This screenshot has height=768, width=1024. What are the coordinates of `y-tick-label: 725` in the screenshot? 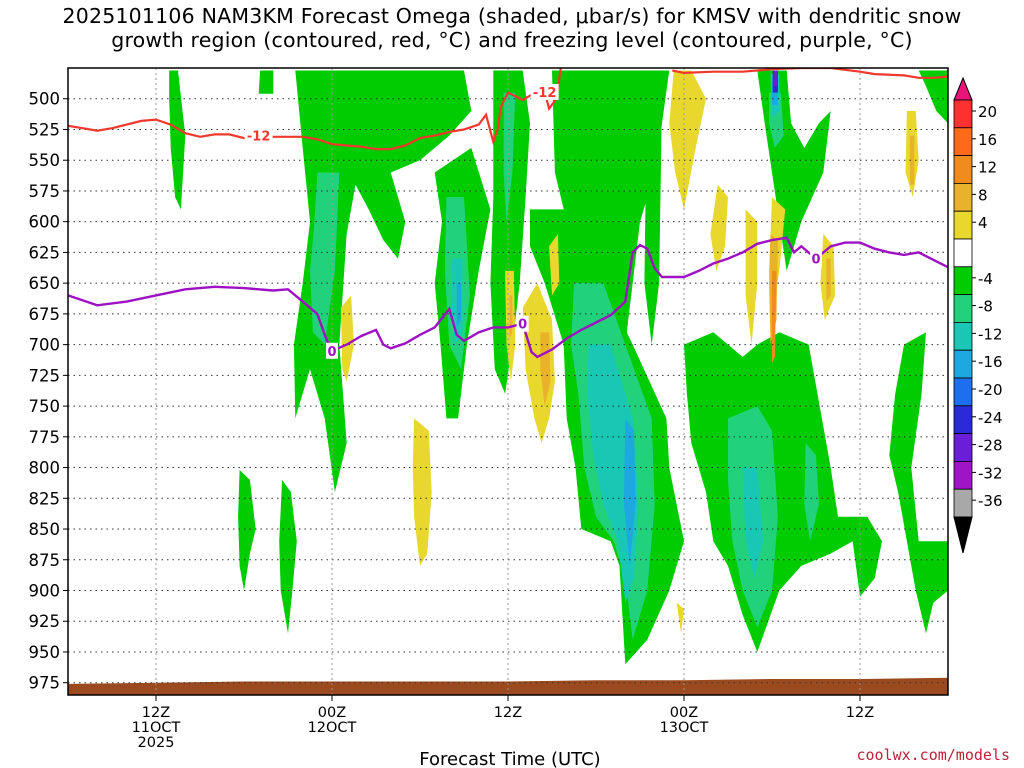 It's located at (45, 375).